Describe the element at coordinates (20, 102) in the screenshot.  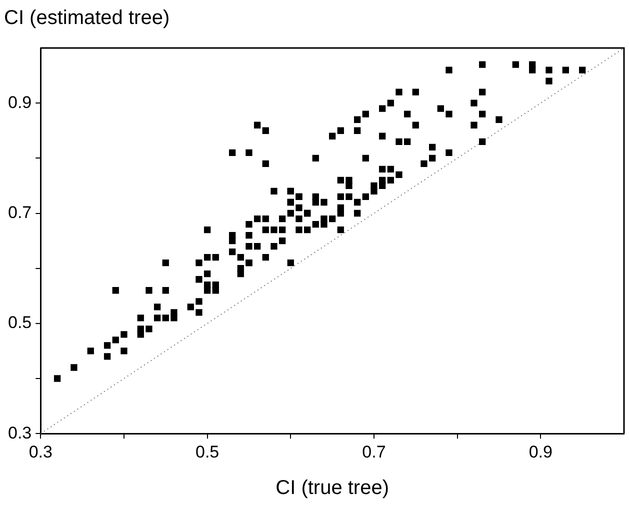
I see `y-tick-label: 0.9` at that location.